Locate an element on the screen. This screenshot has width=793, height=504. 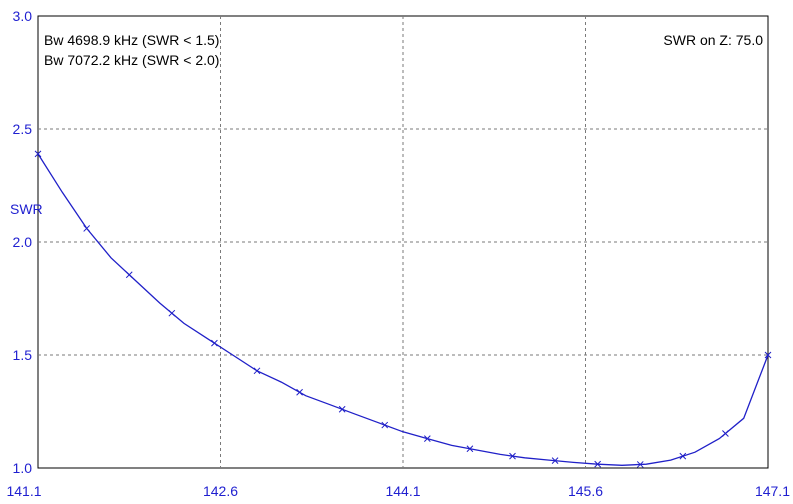
x-axis-ticks: 141.1 142.6 144.1 145.6 147.1 is located at coordinates (398, 491).